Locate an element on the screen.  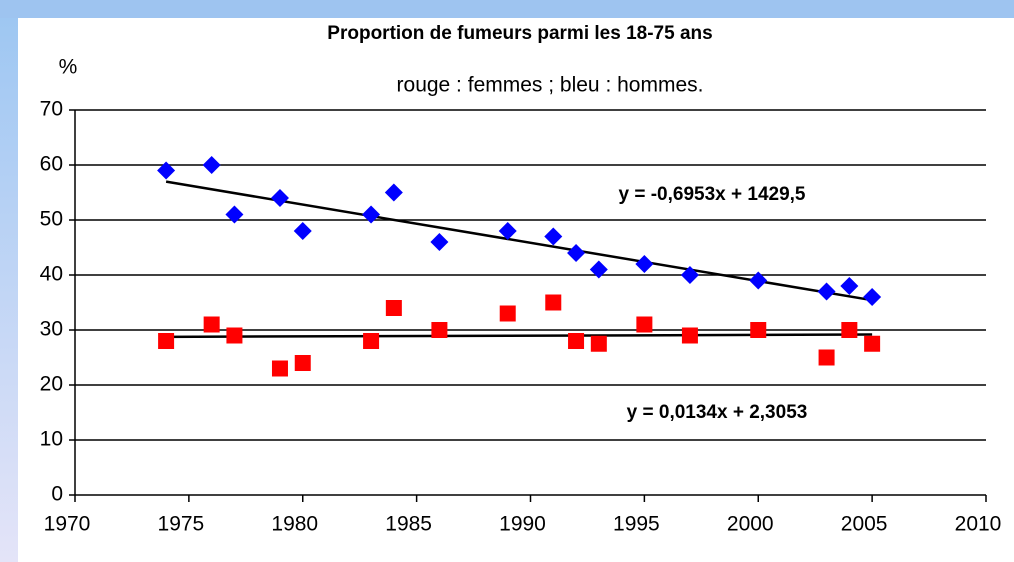
x-tick-label: 1980 is located at coordinates (294, 524).